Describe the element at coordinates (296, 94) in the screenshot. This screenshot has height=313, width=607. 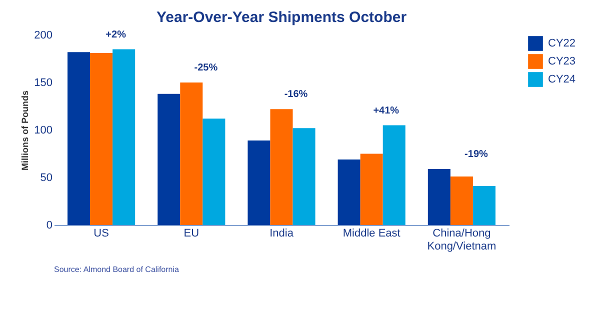
I see `annotation: -16%` at that location.